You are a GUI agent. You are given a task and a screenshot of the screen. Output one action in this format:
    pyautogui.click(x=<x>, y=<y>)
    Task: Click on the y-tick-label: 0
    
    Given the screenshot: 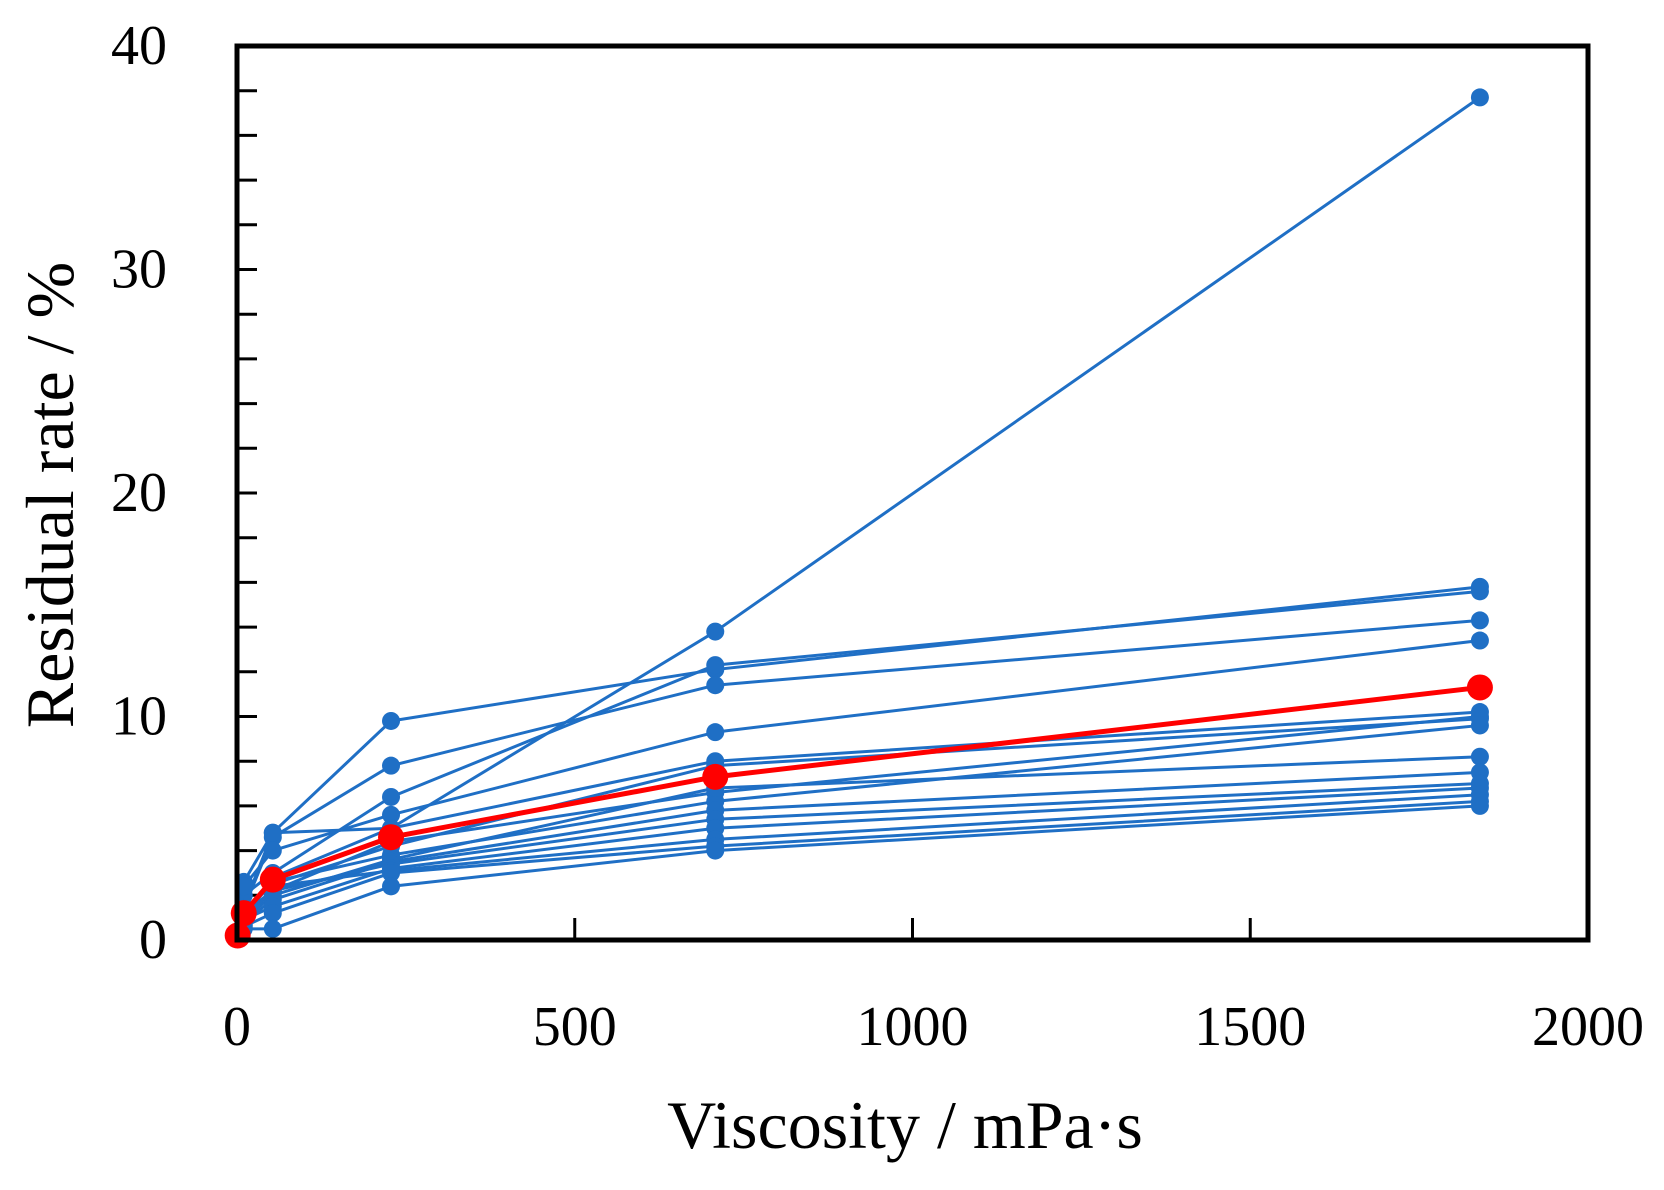 What is the action you would take?
    pyautogui.click(x=153, y=940)
    